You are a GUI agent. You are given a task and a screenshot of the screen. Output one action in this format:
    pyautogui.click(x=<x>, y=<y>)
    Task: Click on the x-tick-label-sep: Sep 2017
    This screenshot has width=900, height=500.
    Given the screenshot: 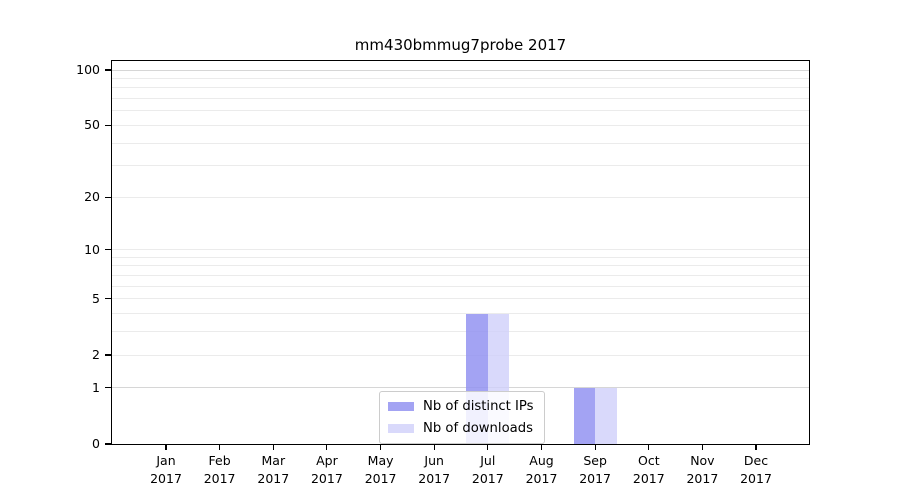 What is the action you would take?
    pyautogui.click(x=595, y=469)
    